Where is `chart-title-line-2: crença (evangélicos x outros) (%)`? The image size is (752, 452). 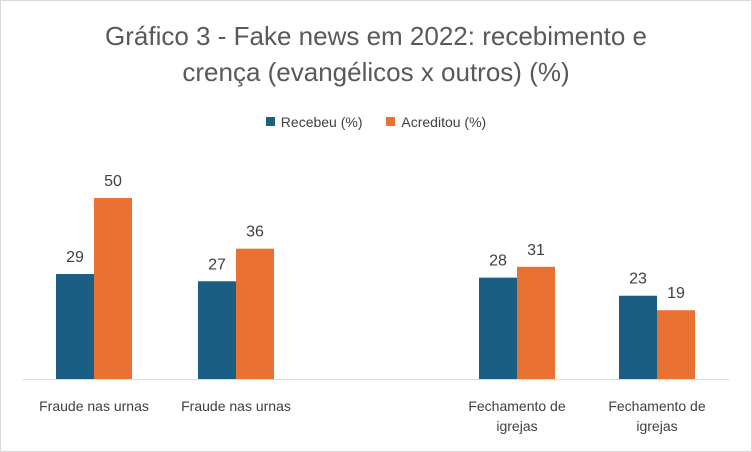 chart-title-line-2: crença (evangélicos x outros) (%) is located at coordinates (376, 72).